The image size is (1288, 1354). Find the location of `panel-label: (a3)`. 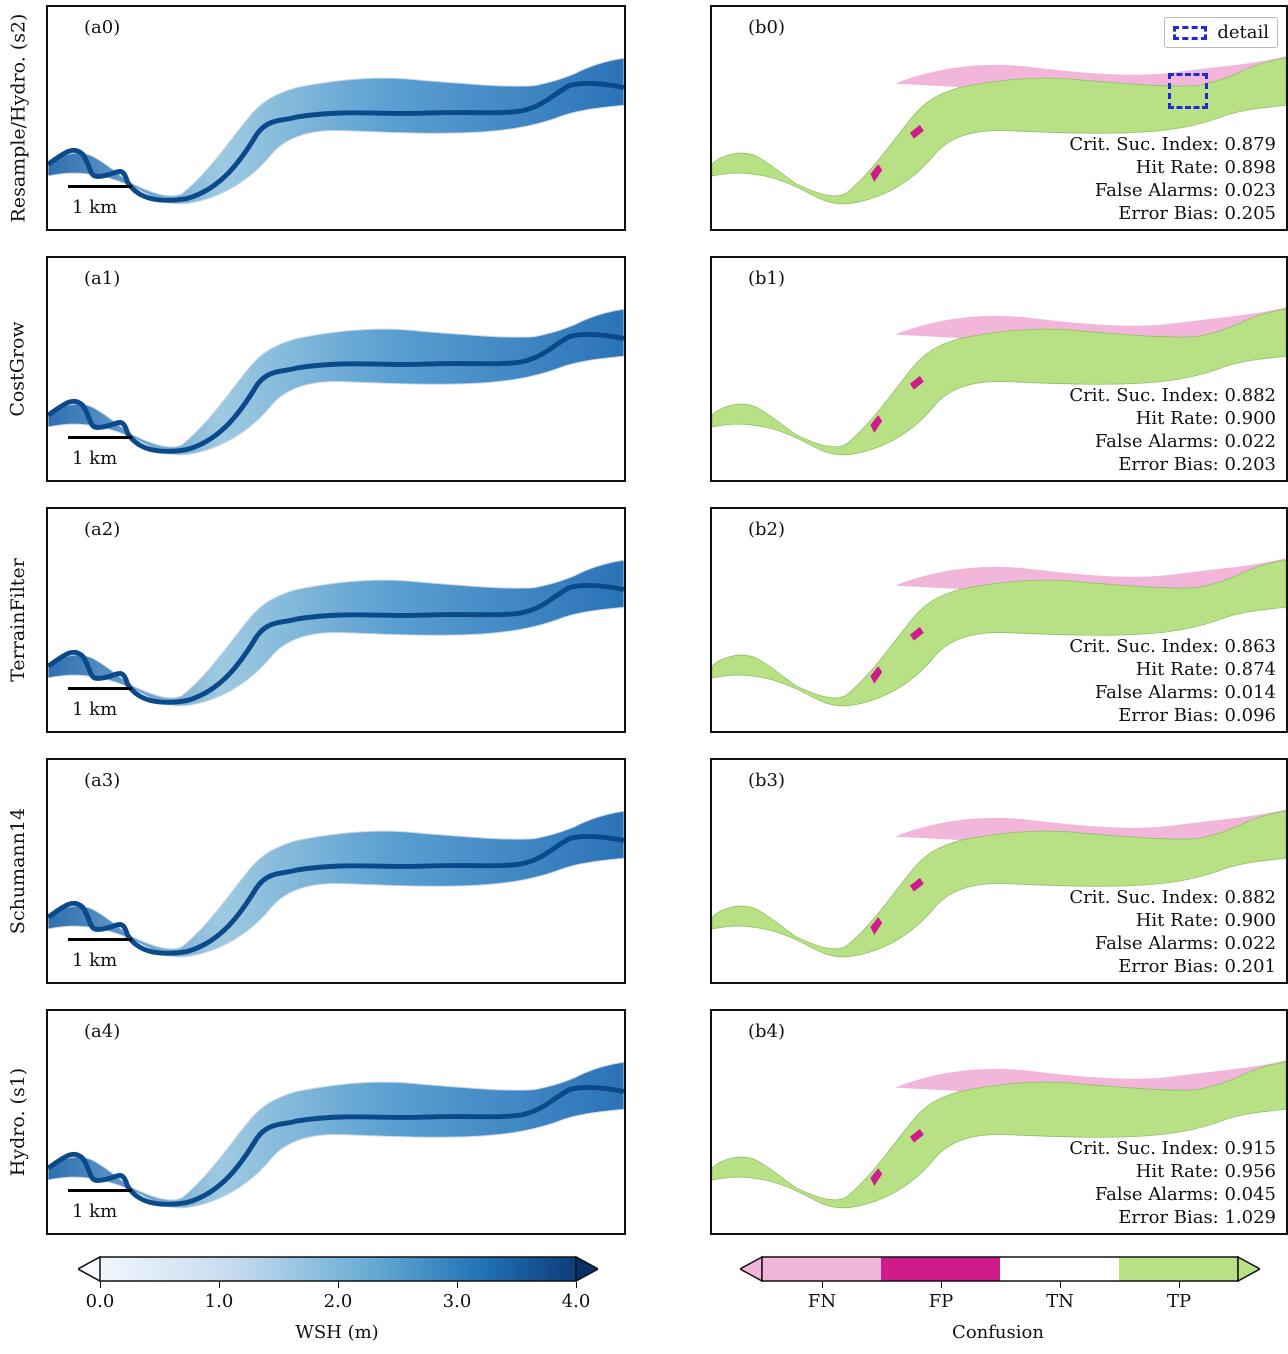

panel-label: (a3) is located at coordinates (102, 780).